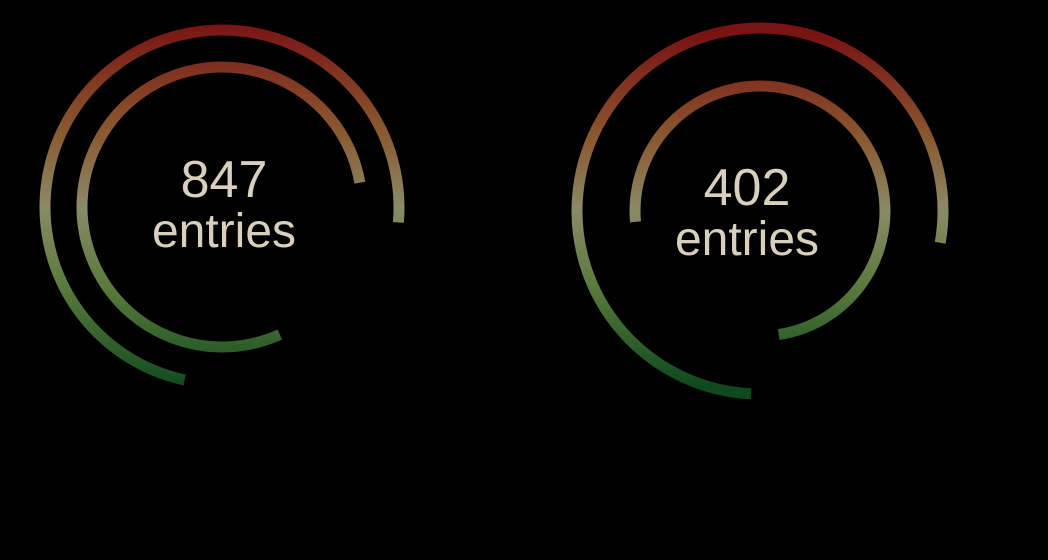 This screenshot has height=560, width=1048. I want to click on gauge-2-label: 402 entries, so click(747, 213).